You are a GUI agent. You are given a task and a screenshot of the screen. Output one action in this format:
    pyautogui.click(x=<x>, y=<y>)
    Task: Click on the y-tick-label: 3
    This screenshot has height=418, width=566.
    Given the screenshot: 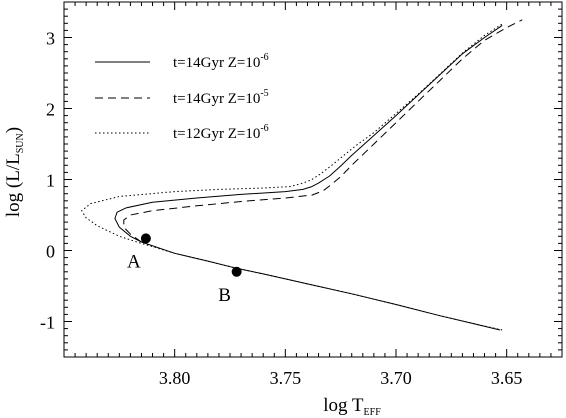 What is the action you would take?
    pyautogui.click(x=50, y=39)
    